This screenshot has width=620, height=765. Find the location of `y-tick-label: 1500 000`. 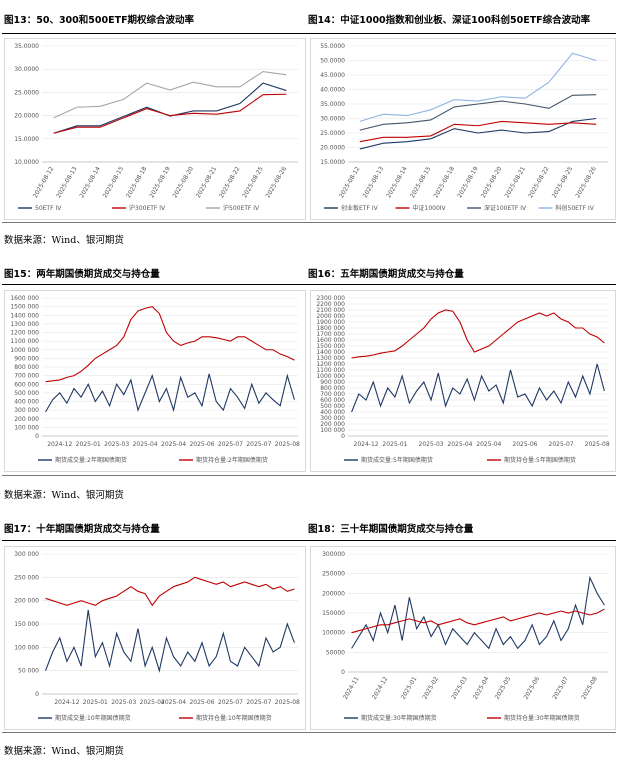

y-tick-label: 1500 000 is located at coordinates (24, 307).